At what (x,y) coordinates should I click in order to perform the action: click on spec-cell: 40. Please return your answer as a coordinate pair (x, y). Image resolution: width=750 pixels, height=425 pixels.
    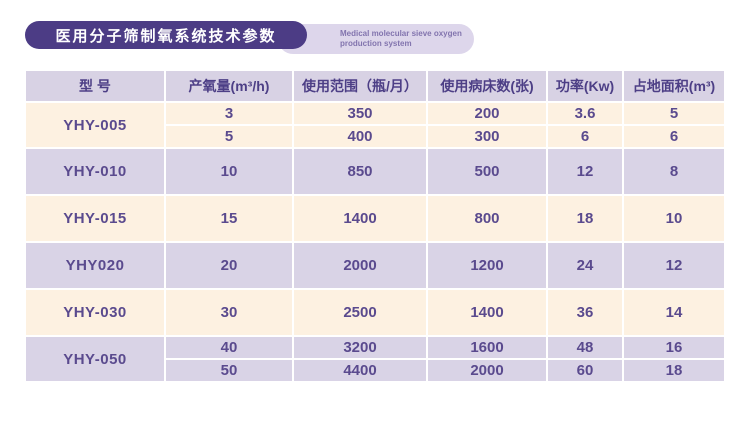
    Looking at the image, I should click on (229, 347).